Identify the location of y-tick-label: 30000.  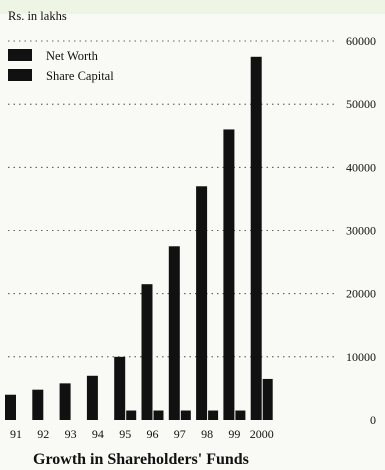
(361, 231).